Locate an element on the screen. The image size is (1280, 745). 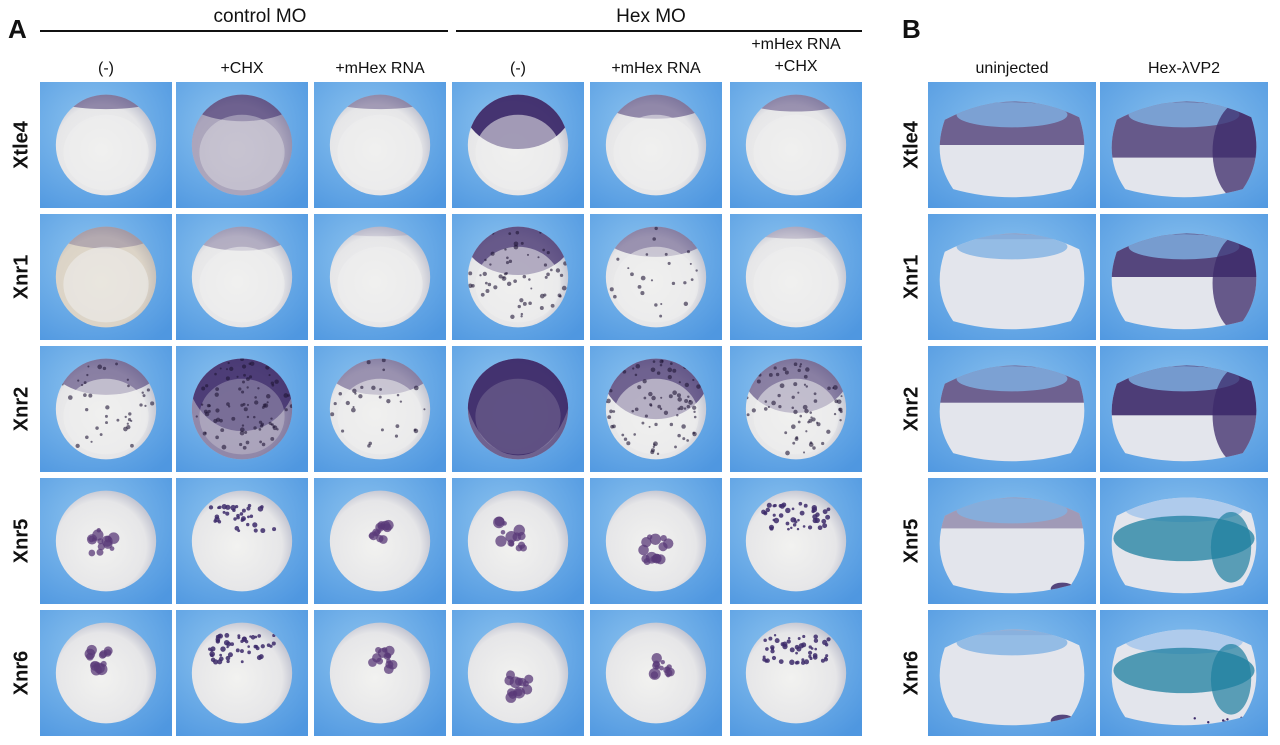
column-label-b-1: uninjected is located at coordinates (1012, 68).